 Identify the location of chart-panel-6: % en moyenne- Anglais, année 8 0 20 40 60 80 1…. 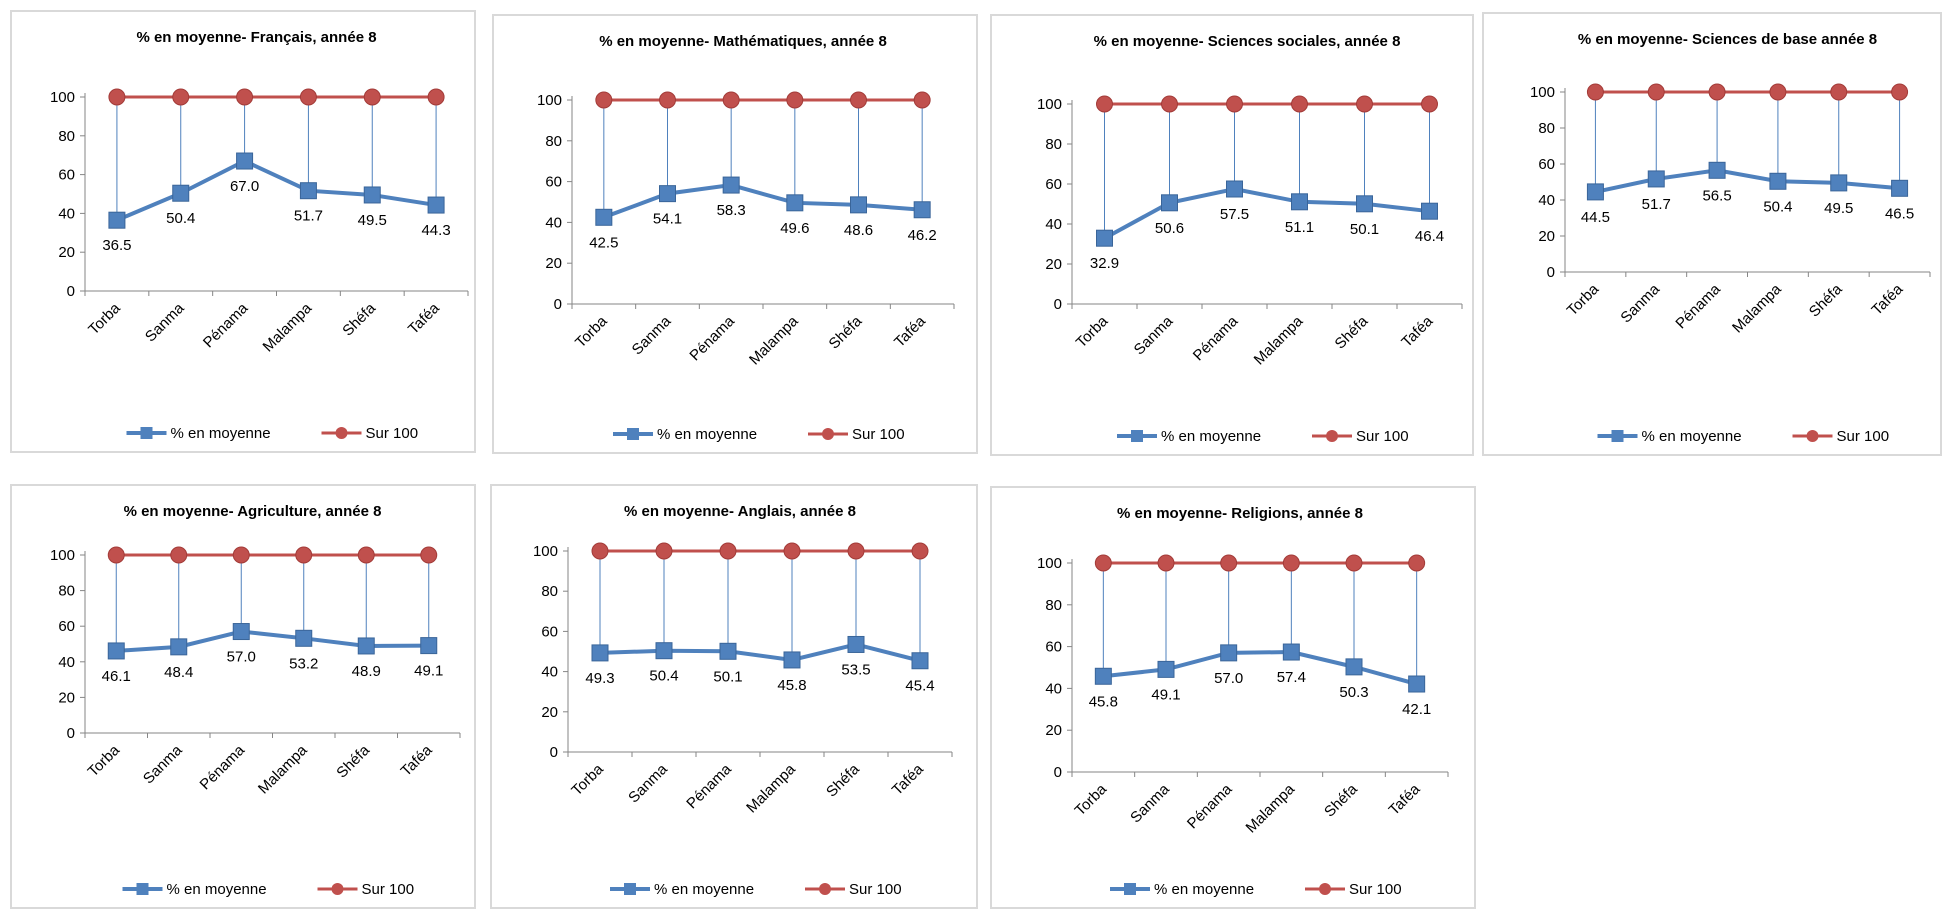
(734, 696).